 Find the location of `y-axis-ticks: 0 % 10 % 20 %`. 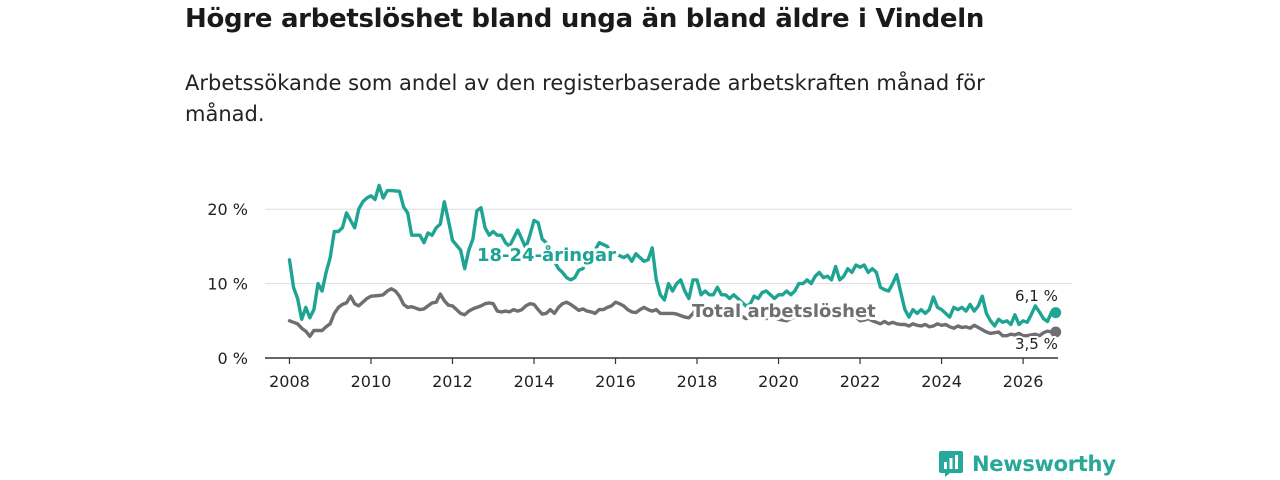

y-axis-ticks: 0 % 10 % 20 % is located at coordinates (227, 284).